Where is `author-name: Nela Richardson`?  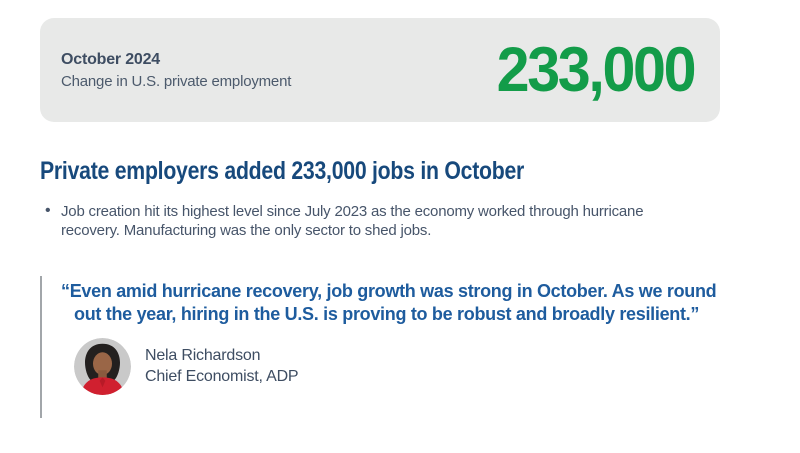 author-name: Nela Richardson is located at coordinates (203, 356).